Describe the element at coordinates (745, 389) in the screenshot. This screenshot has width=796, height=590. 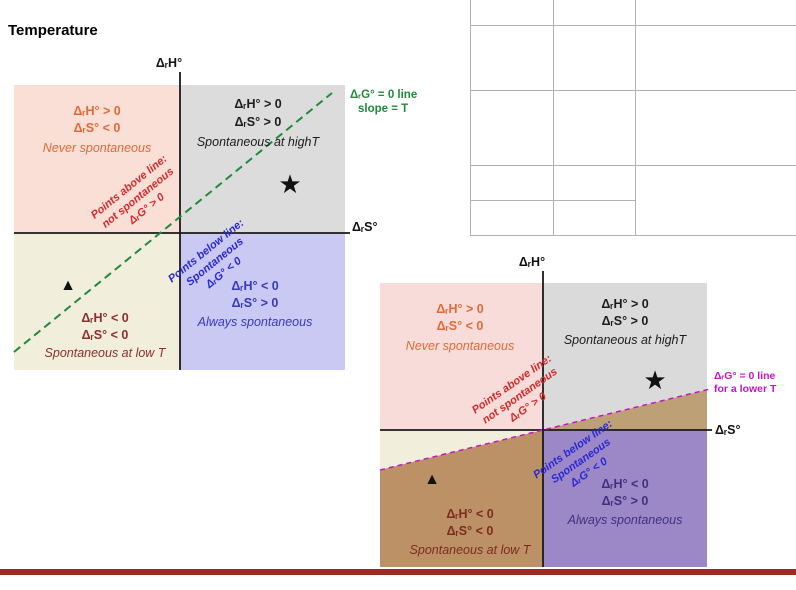
I see `d2-line-label-2: for a lower T` at that location.